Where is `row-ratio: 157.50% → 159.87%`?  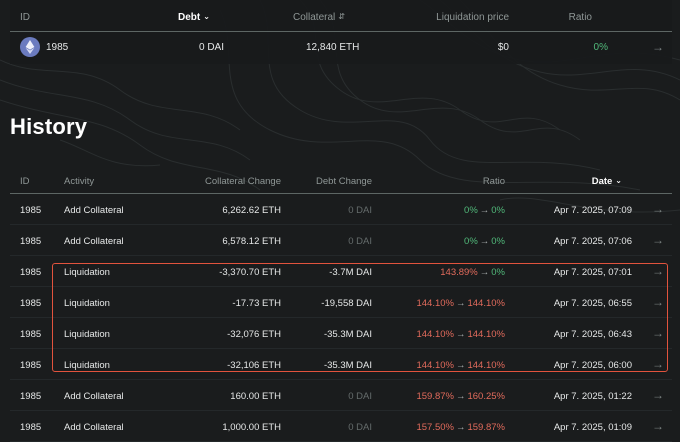
row-ratio: 157.50% → 159.87% is located at coordinates (460, 427).